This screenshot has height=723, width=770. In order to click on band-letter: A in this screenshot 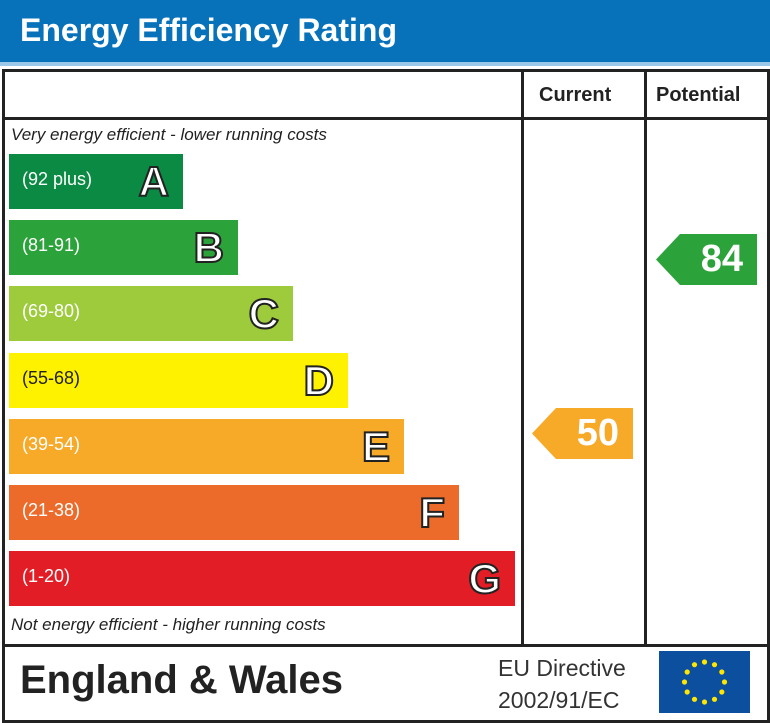, I will do `click(154, 181)`.